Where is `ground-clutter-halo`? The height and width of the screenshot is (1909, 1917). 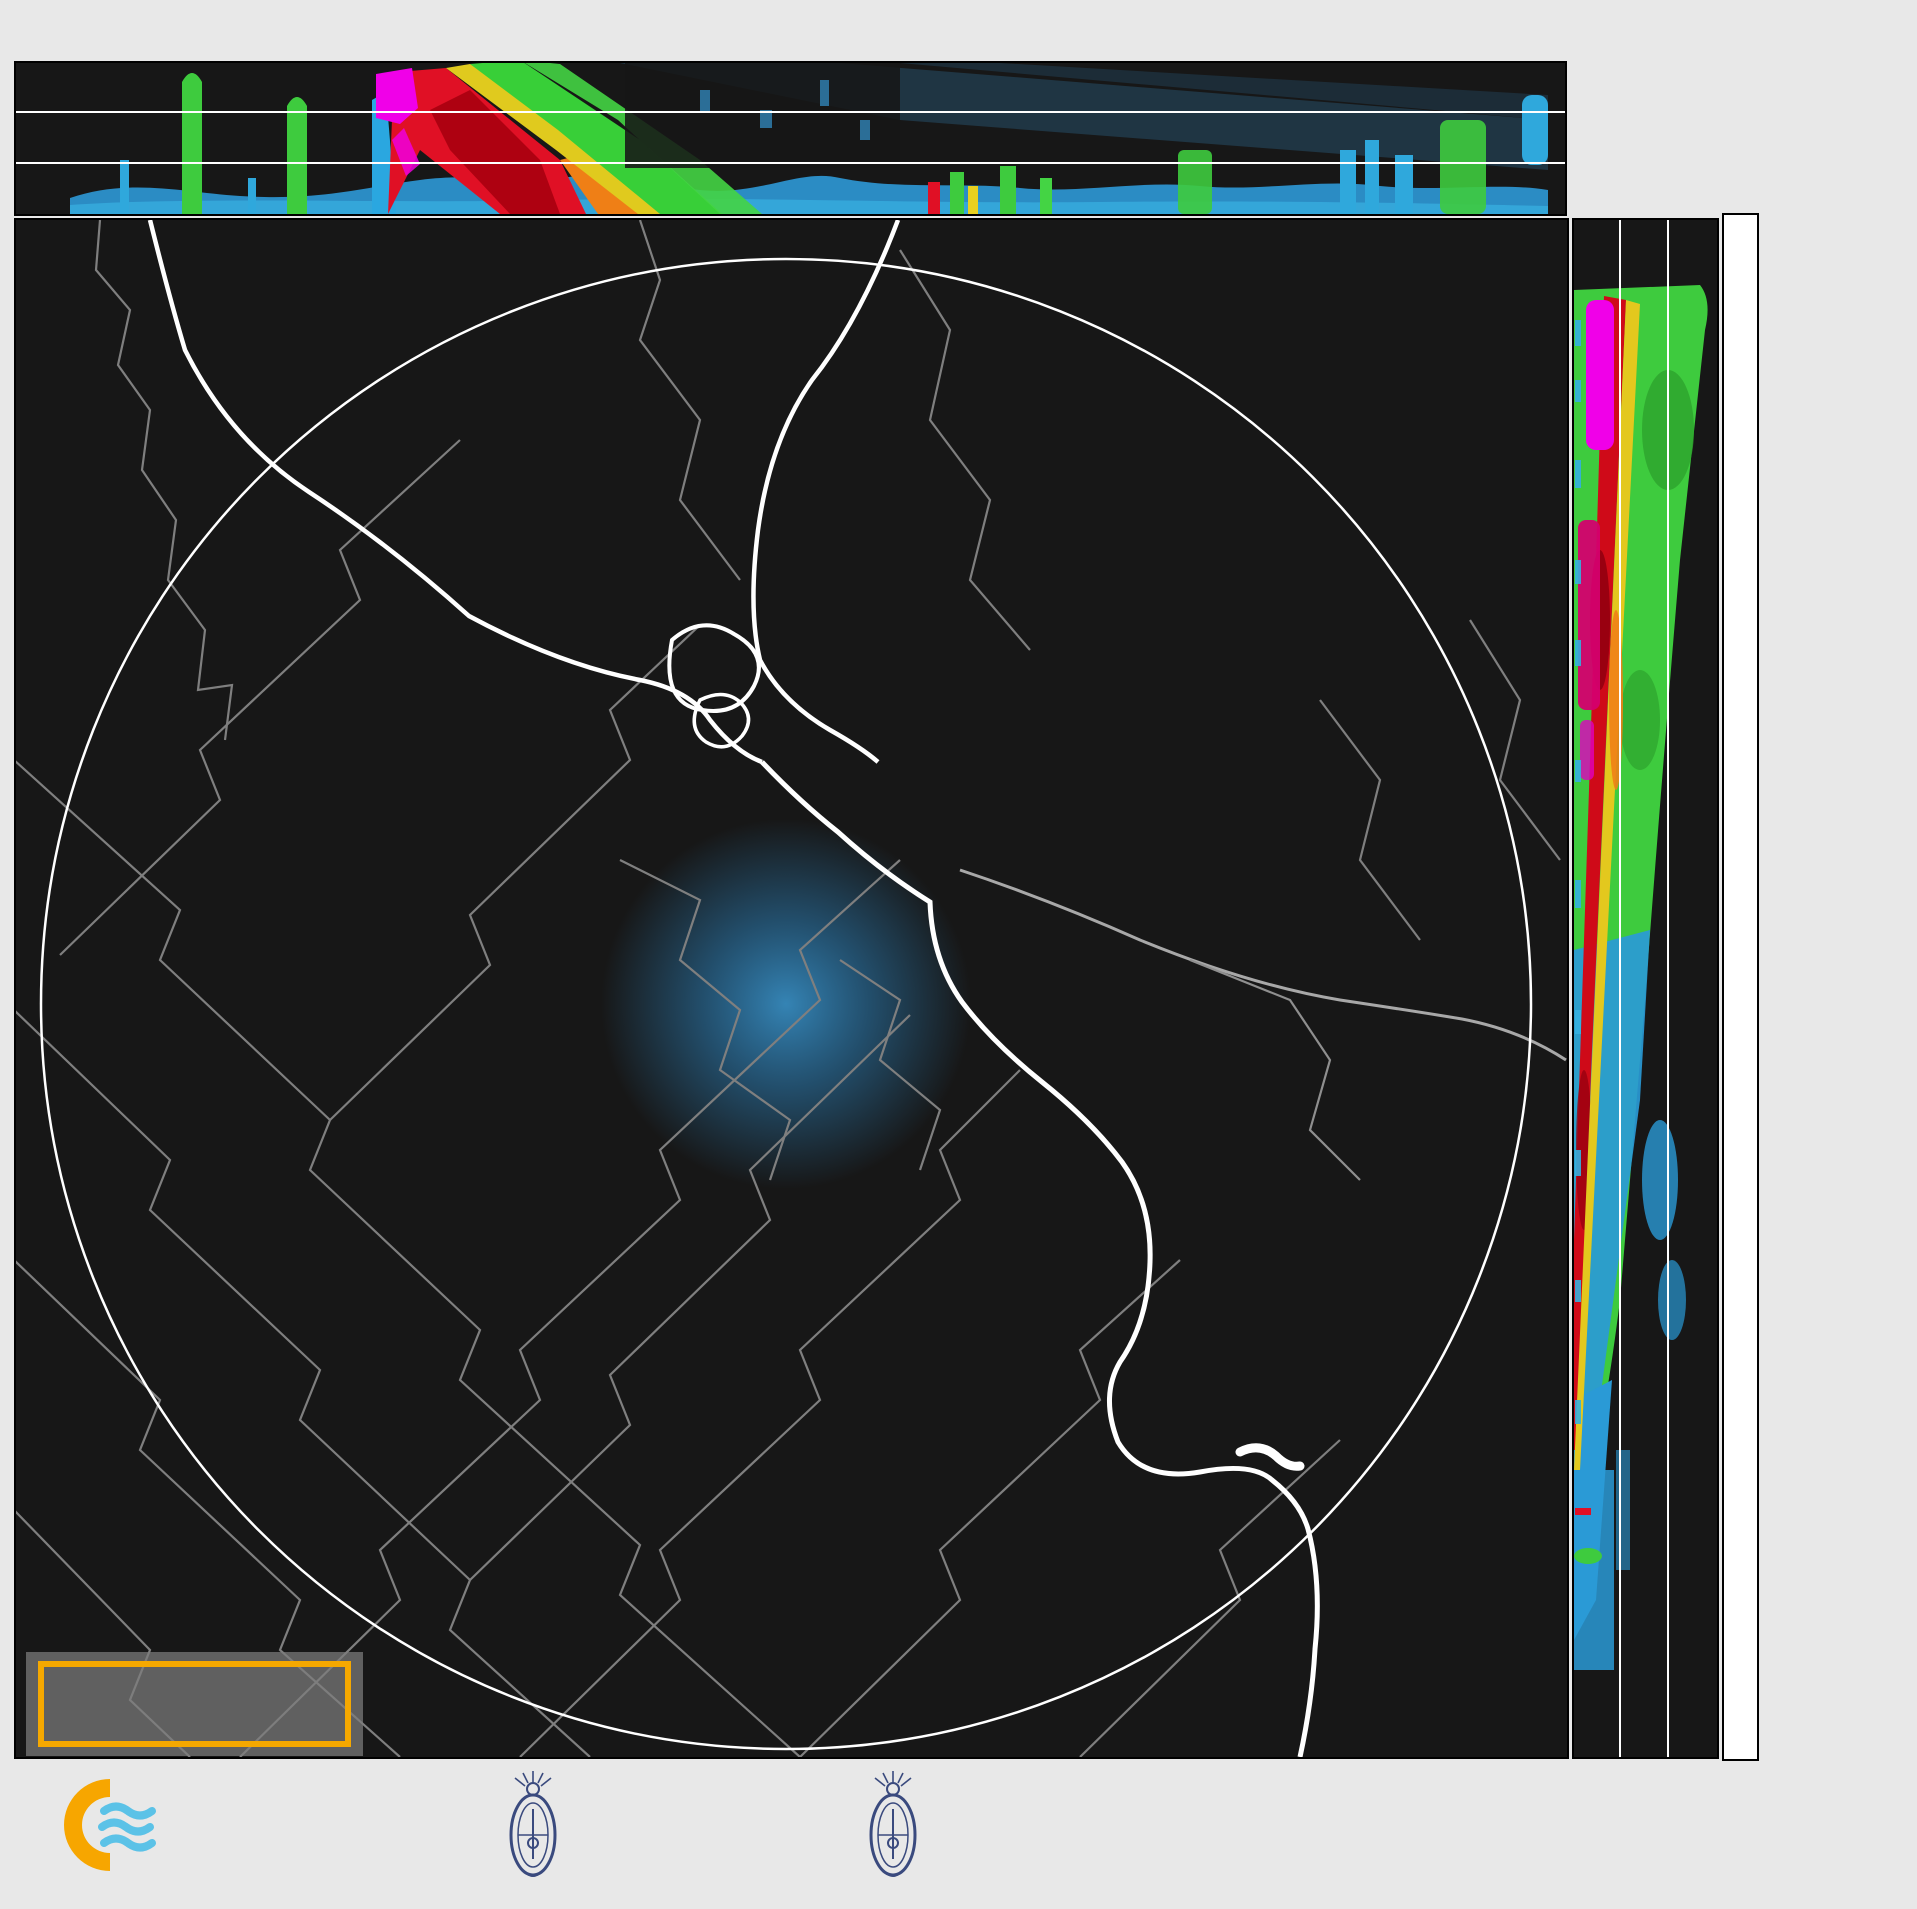
ground-clutter-halo is located at coordinates (786, 1004).